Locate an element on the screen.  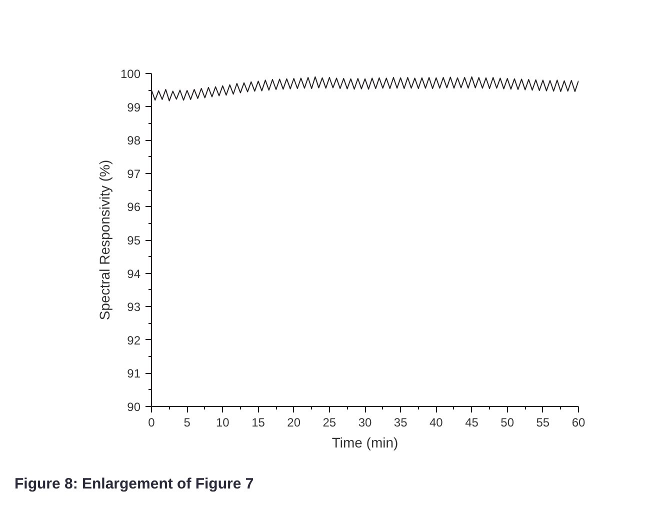
x-tick-label: 20 is located at coordinates (294, 423).